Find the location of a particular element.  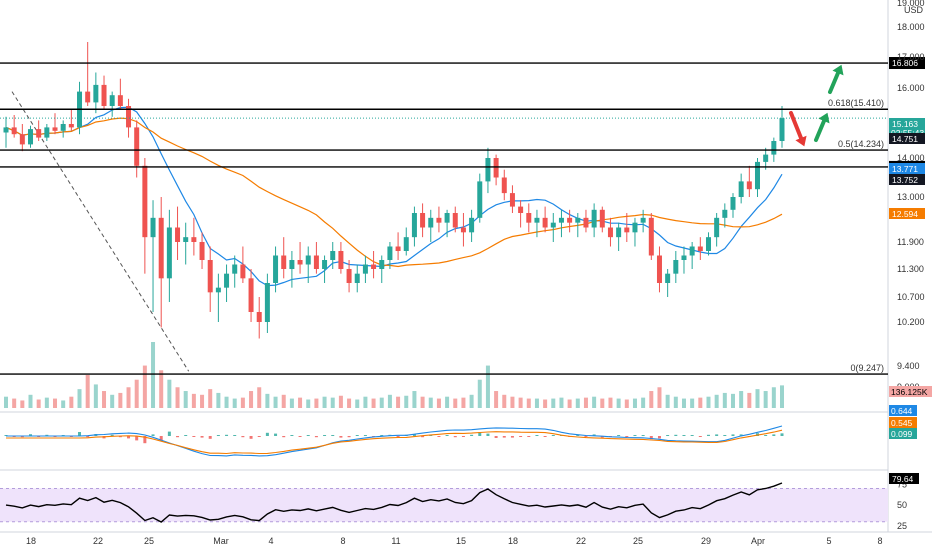

fib-trend-dashed-line is located at coordinates (100, 231).